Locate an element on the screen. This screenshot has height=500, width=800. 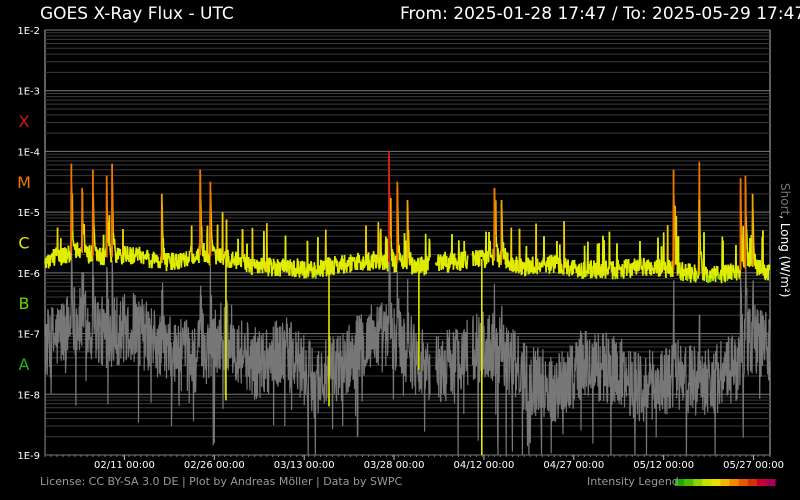
flare-class-label: B is located at coordinates (24, 303).